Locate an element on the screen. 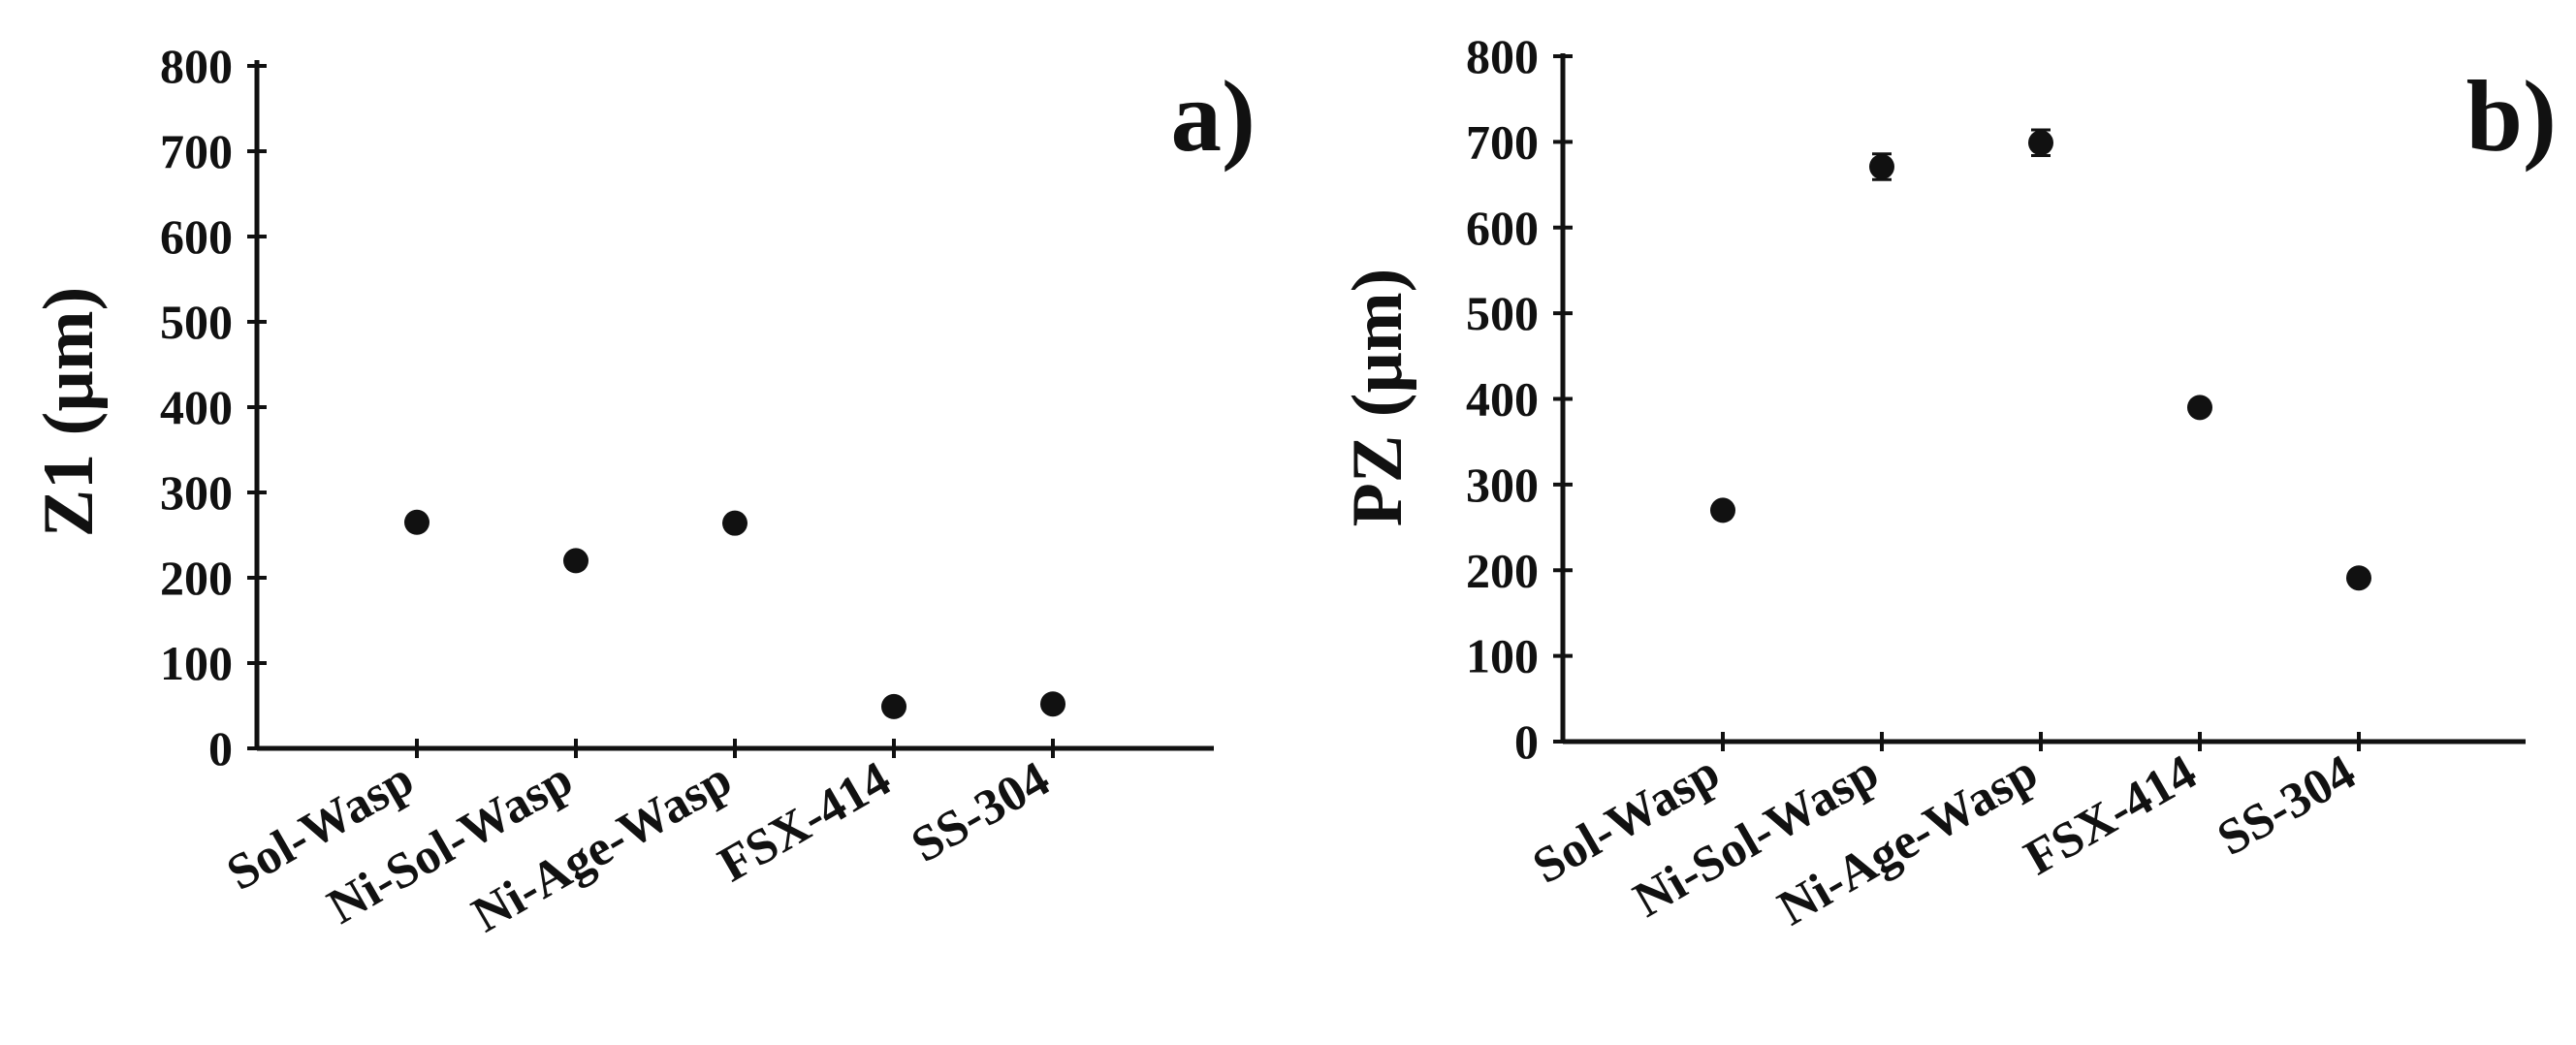  data-points-b is located at coordinates (2041, 359).